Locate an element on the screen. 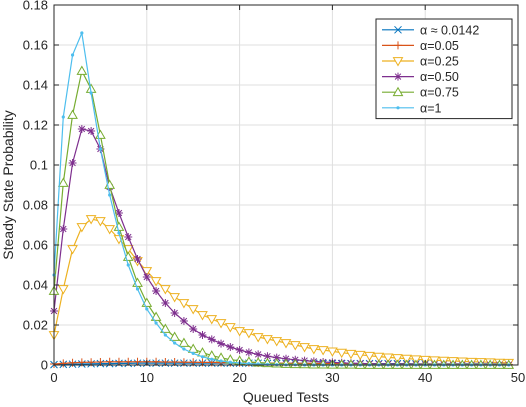 The width and height of the screenshot is (526, 407). x-tick-label: 10 is located at coordinates (147, 377).